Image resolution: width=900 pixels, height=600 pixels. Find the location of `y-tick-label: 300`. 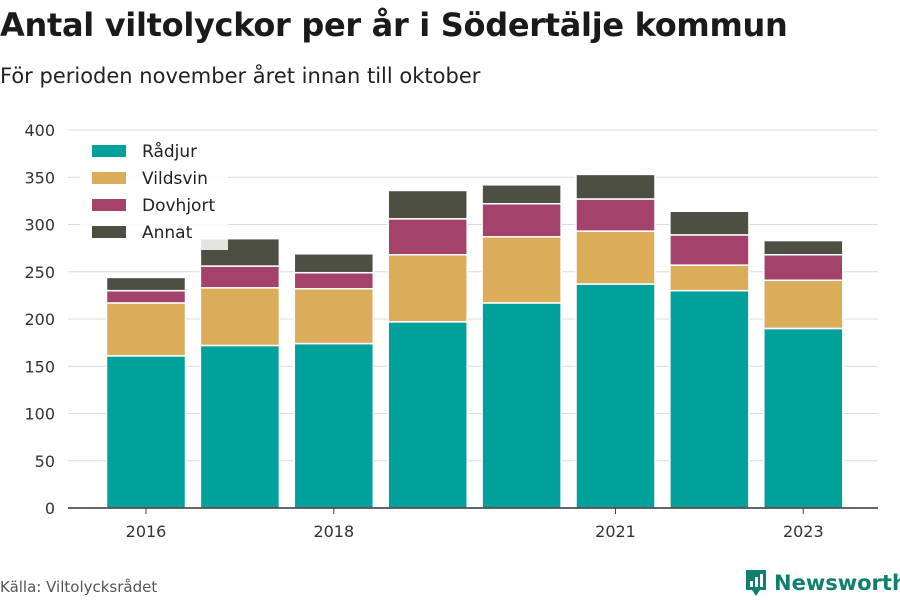

y-tick-label: 300 is located at coordinates (39, 225).